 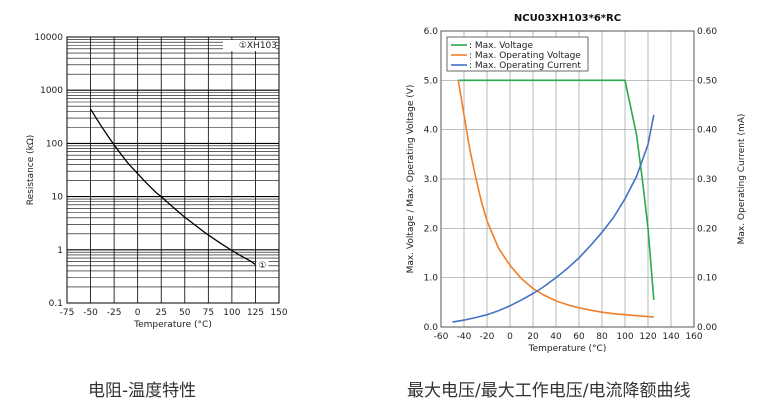 I want to click on y-tick-label: 6.0, so click(x=431, y=32).